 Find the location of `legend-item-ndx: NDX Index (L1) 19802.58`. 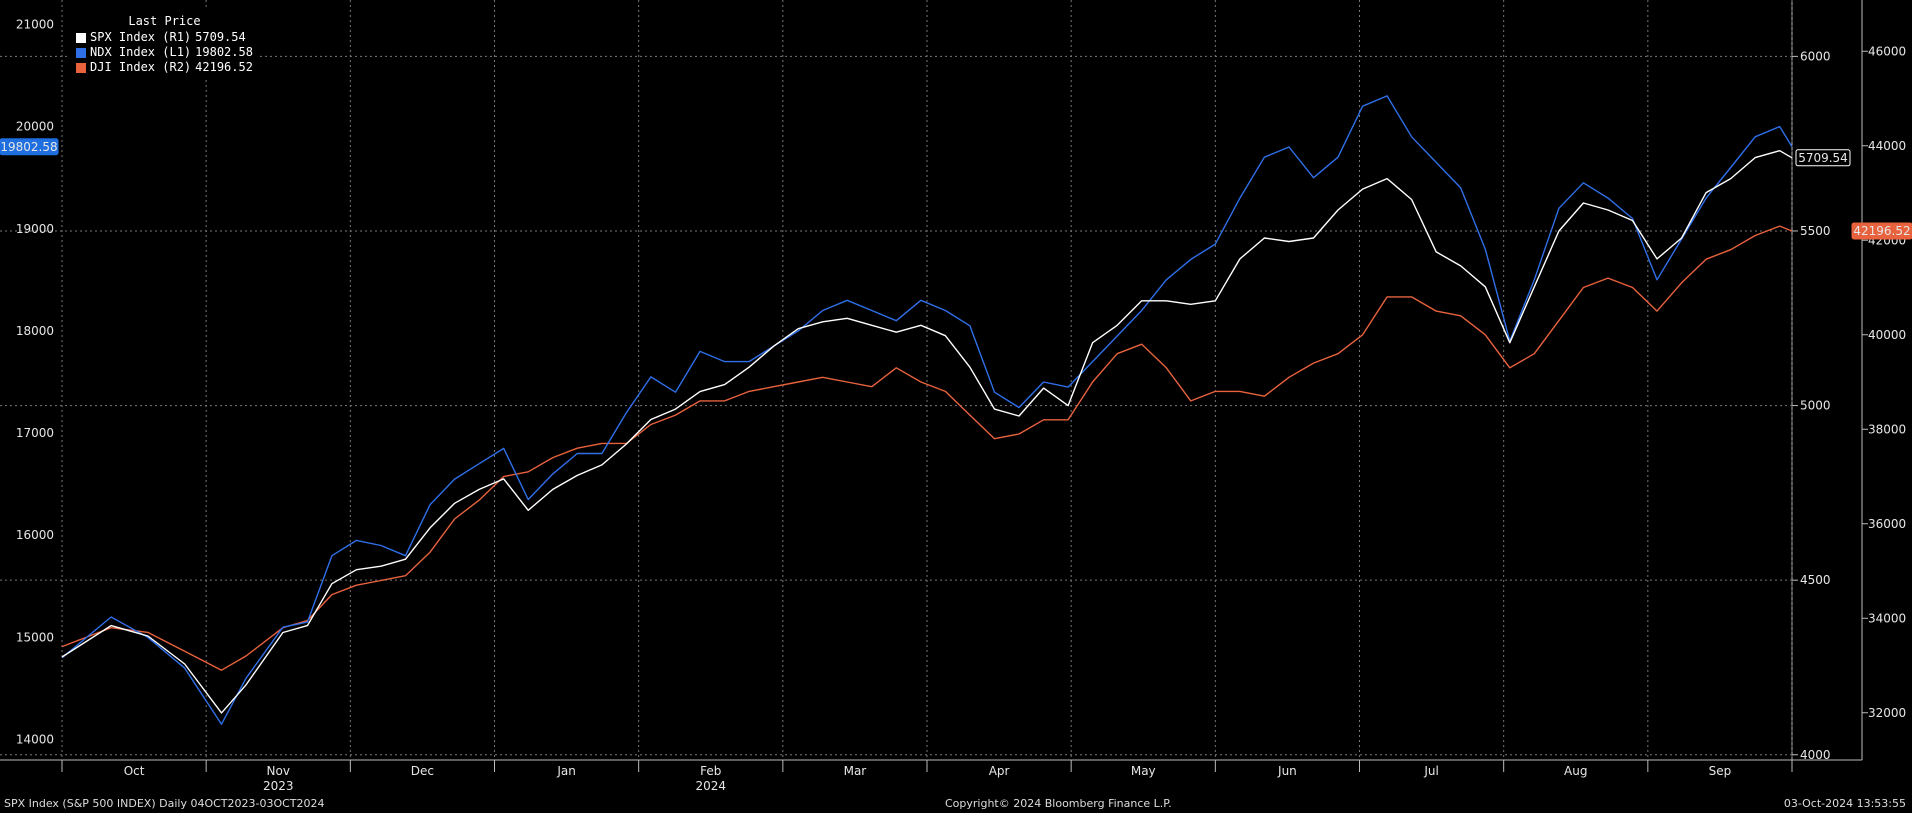

legend-item-ndx: NDX Index (L1) 19802.58 is located at coordinates (164, 52).